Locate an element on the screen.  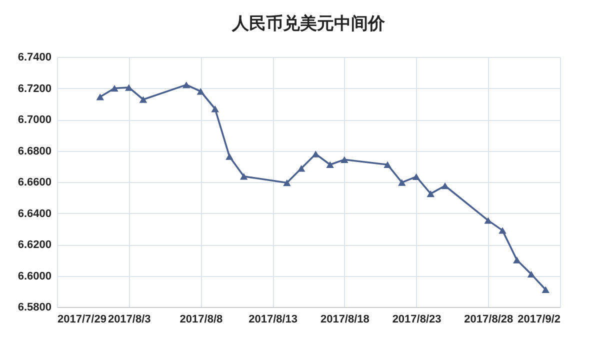
y-tick-label: 6.6800 is located at coordinates (35, 151).